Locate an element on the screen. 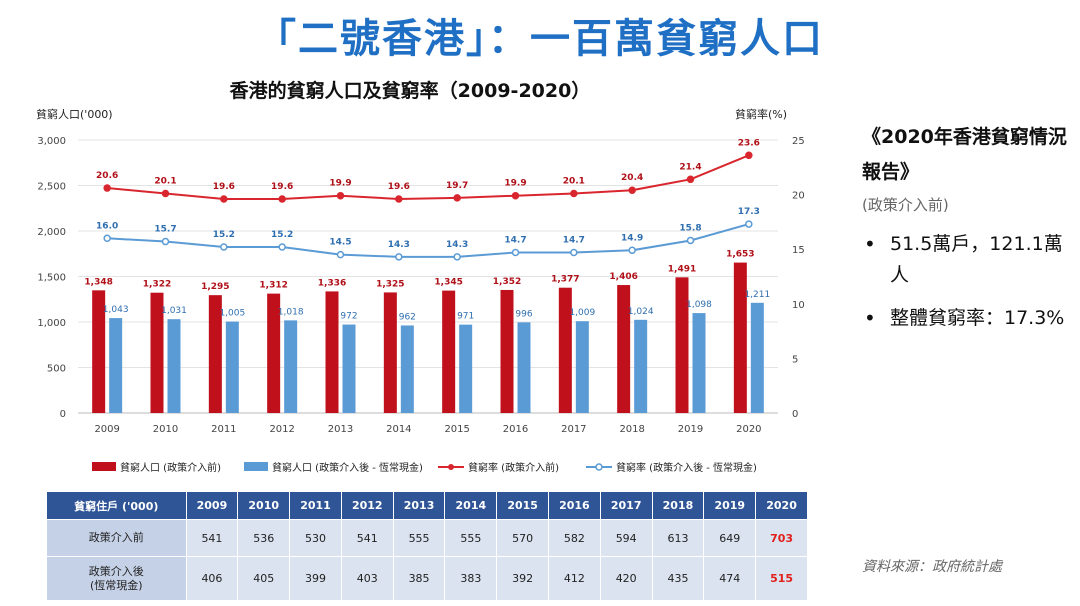 This screenshot has width=1080, height=606. rate-pre-intervention-label: 19.9 is located at coordinates (340, 184).